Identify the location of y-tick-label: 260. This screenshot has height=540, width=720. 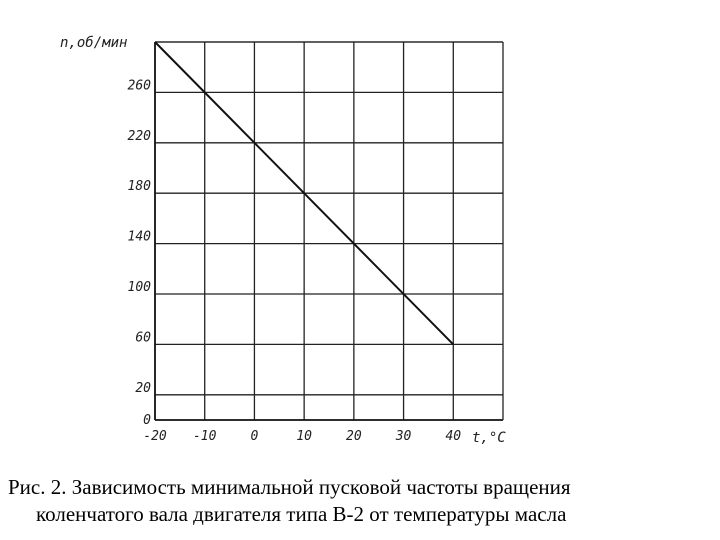
(140, 85).